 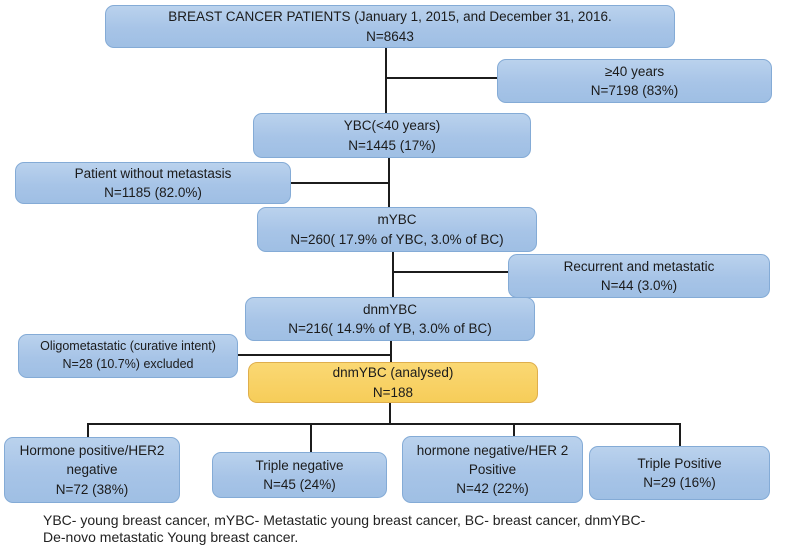 What do you see at coordinates (392, 126) in the screenshot?
I see `node-label: YBC(<40 years)` at bounding box center [392, 126].